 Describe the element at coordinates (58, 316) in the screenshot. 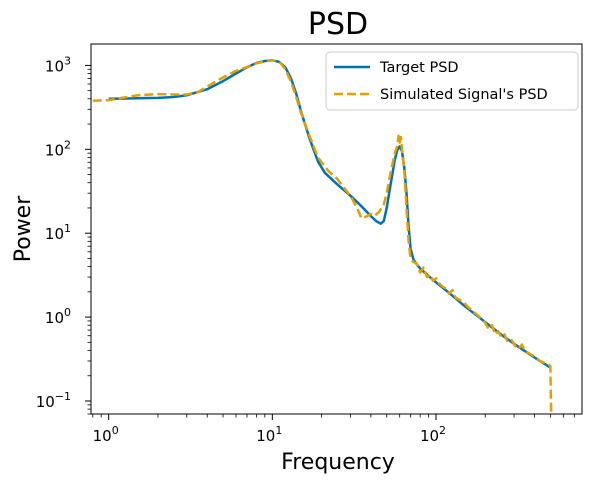

I see `y-tick-label: 10⁰` at that location.